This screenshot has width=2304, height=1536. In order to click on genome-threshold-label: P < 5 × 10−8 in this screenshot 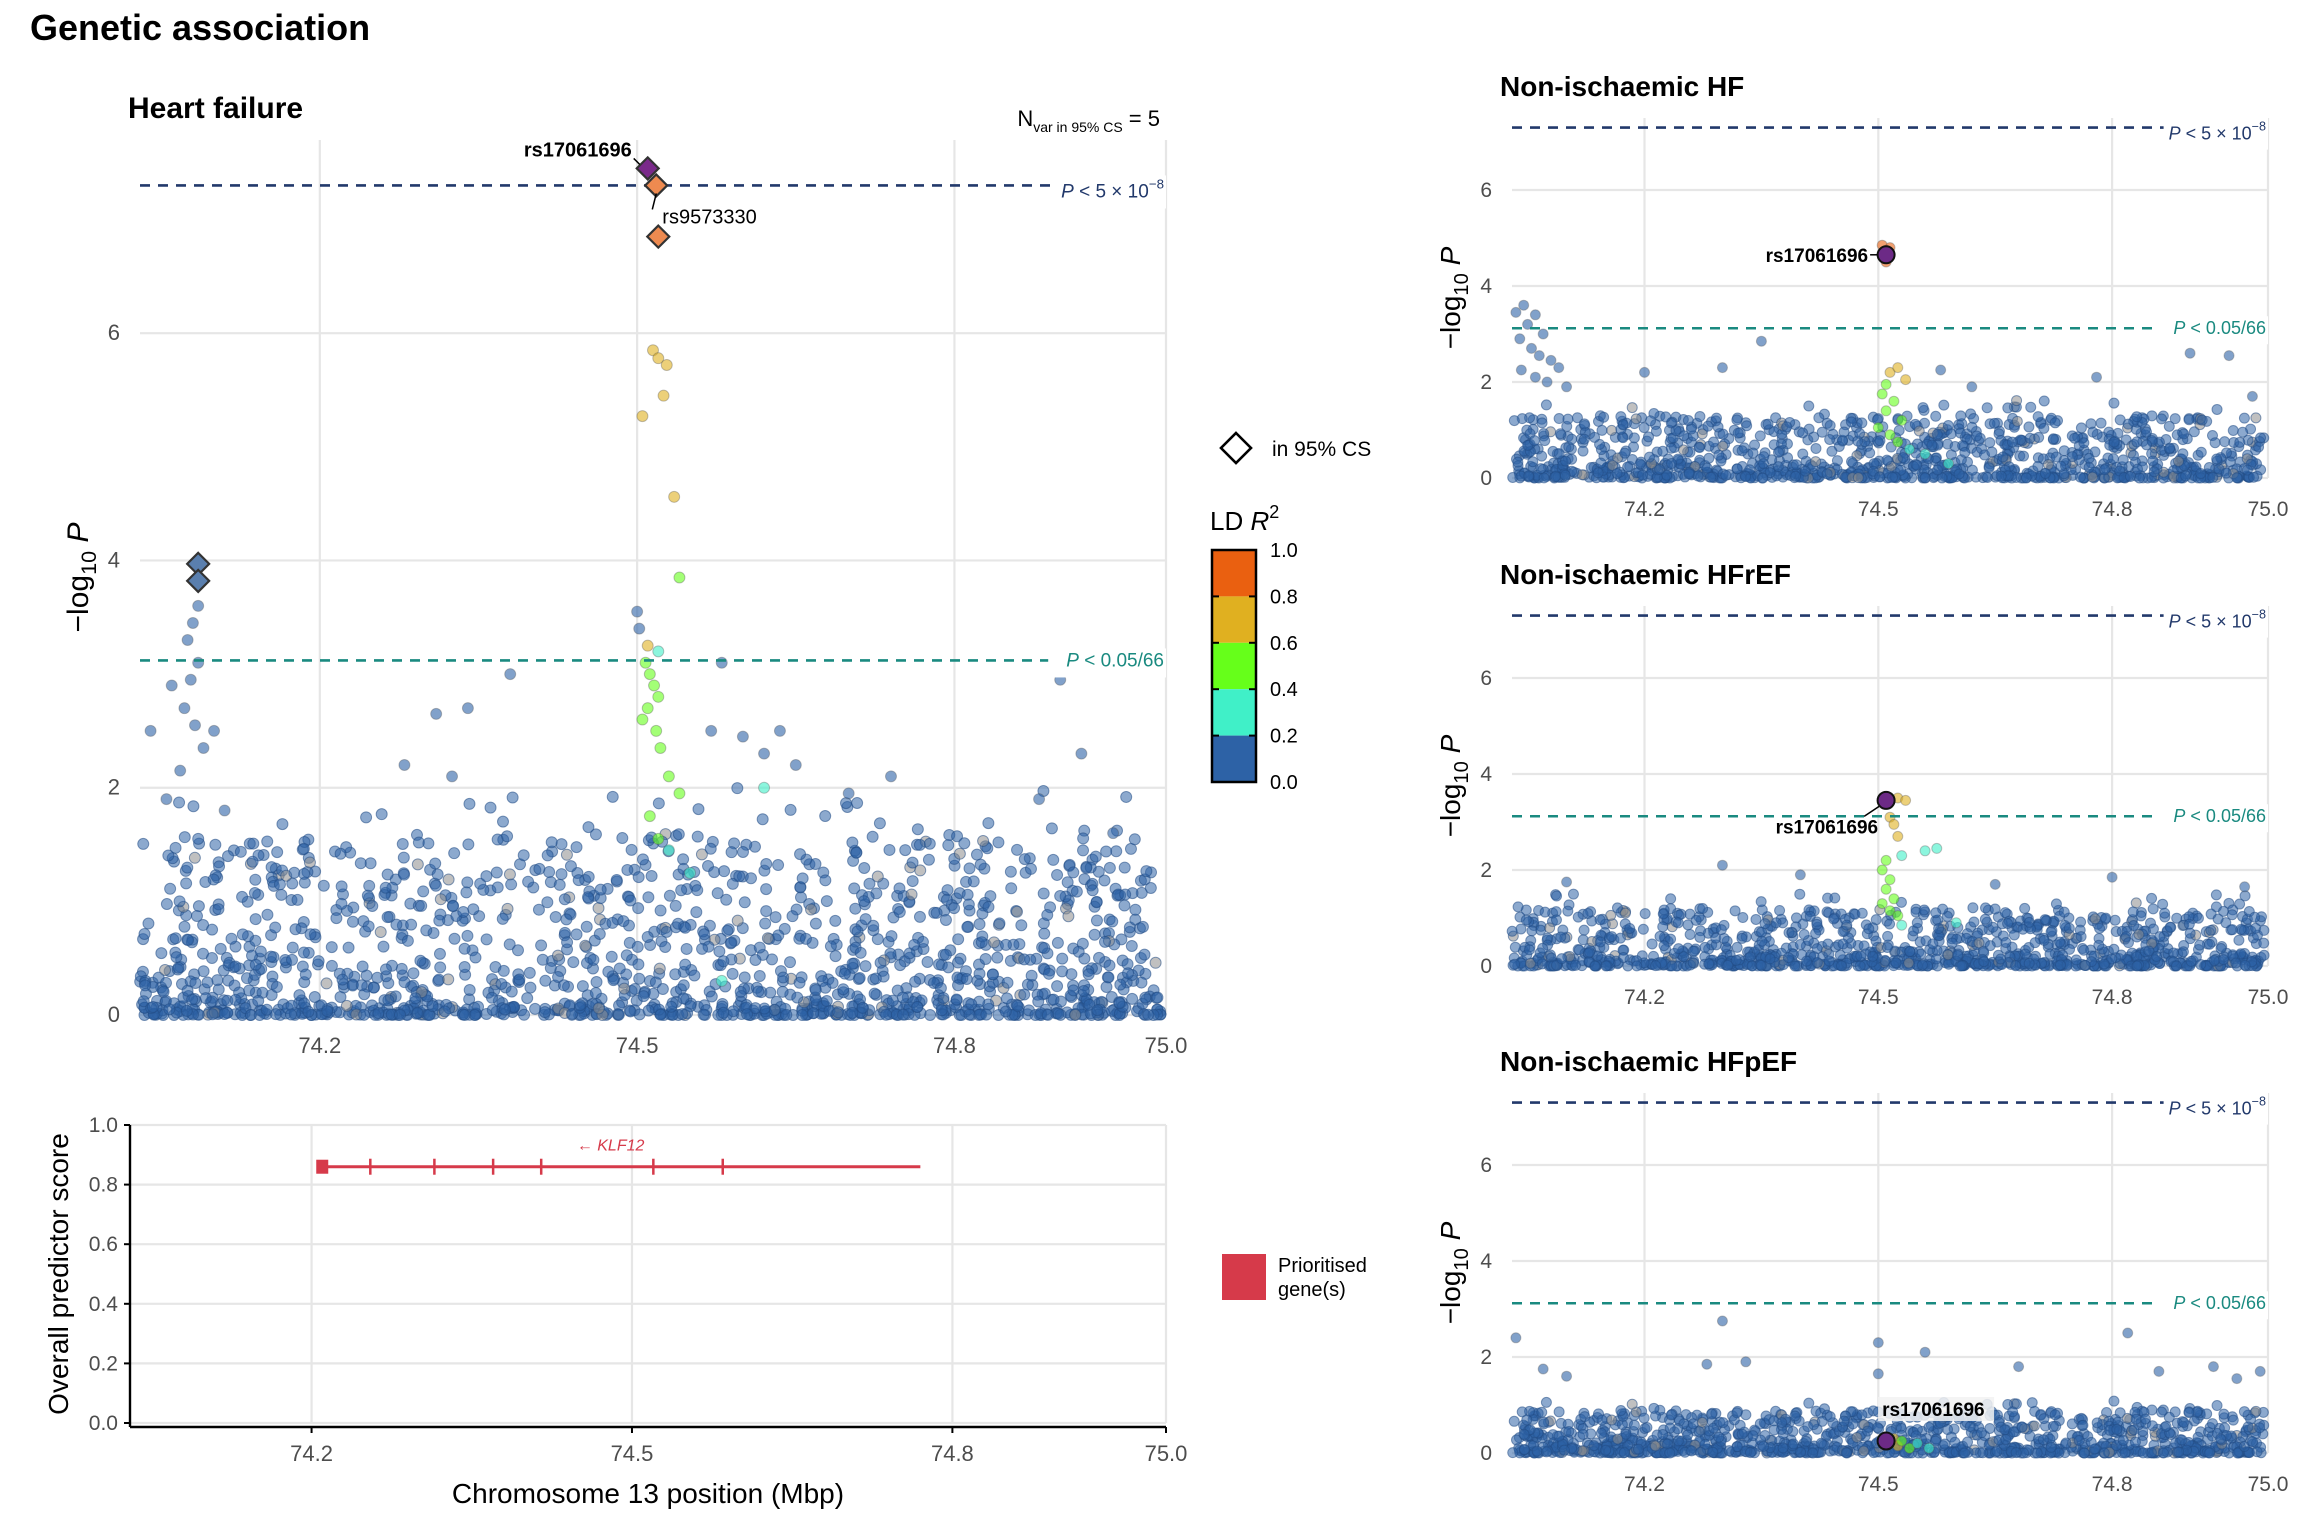, I will do `click(2217, 620)`.